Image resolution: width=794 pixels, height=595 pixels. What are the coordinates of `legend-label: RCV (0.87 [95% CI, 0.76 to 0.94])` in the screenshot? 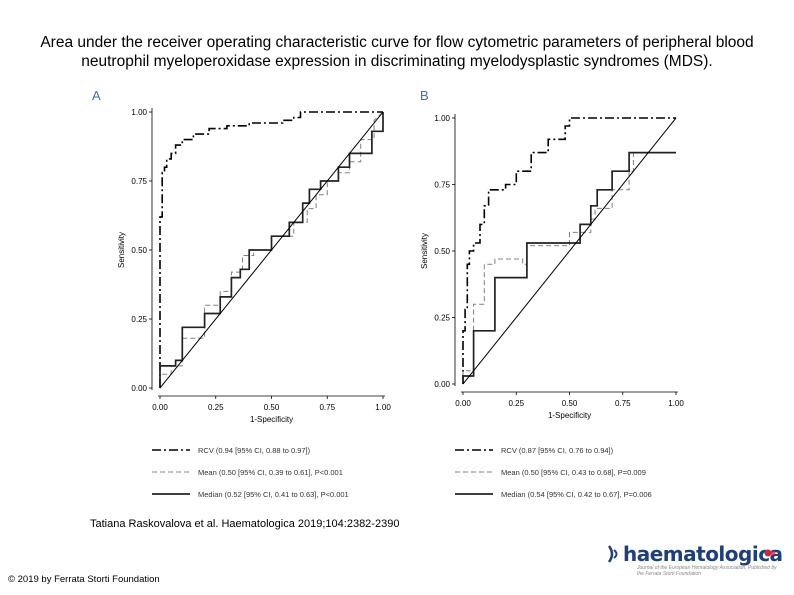 It's located at (557, 450).